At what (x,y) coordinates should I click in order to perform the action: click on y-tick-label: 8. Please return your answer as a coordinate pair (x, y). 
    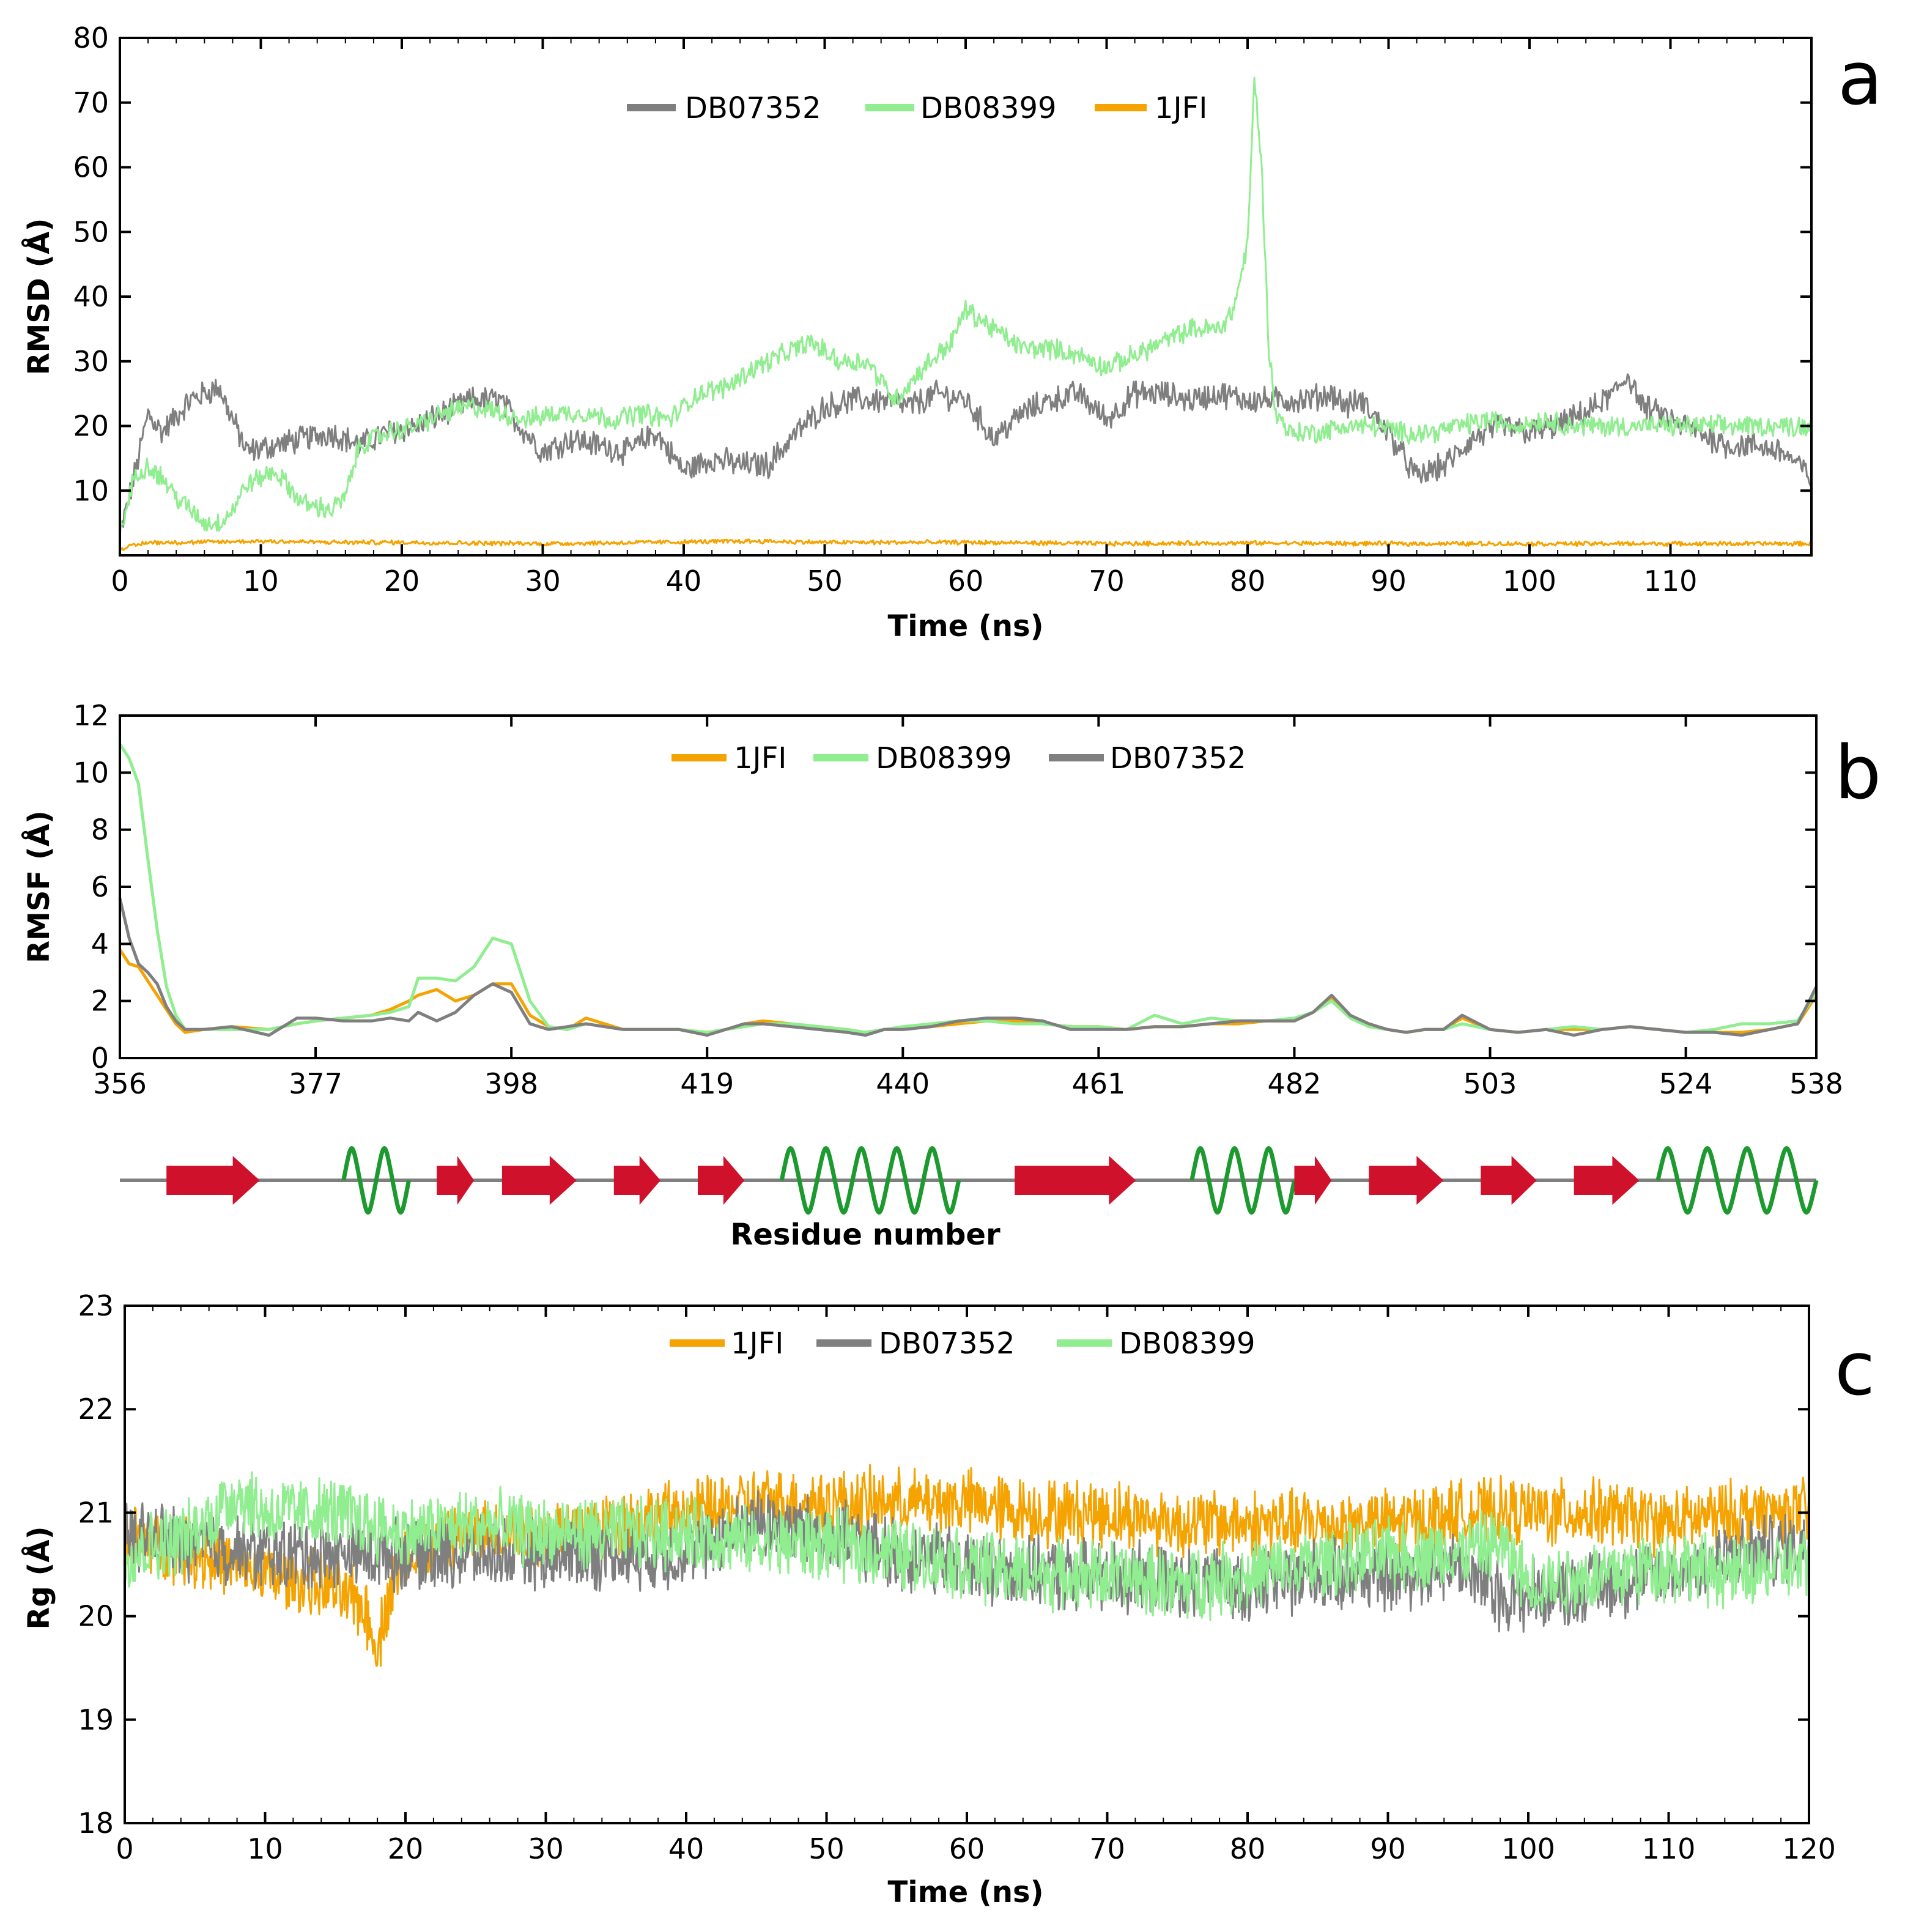
    Looking at the image, I should click on (100, 829).